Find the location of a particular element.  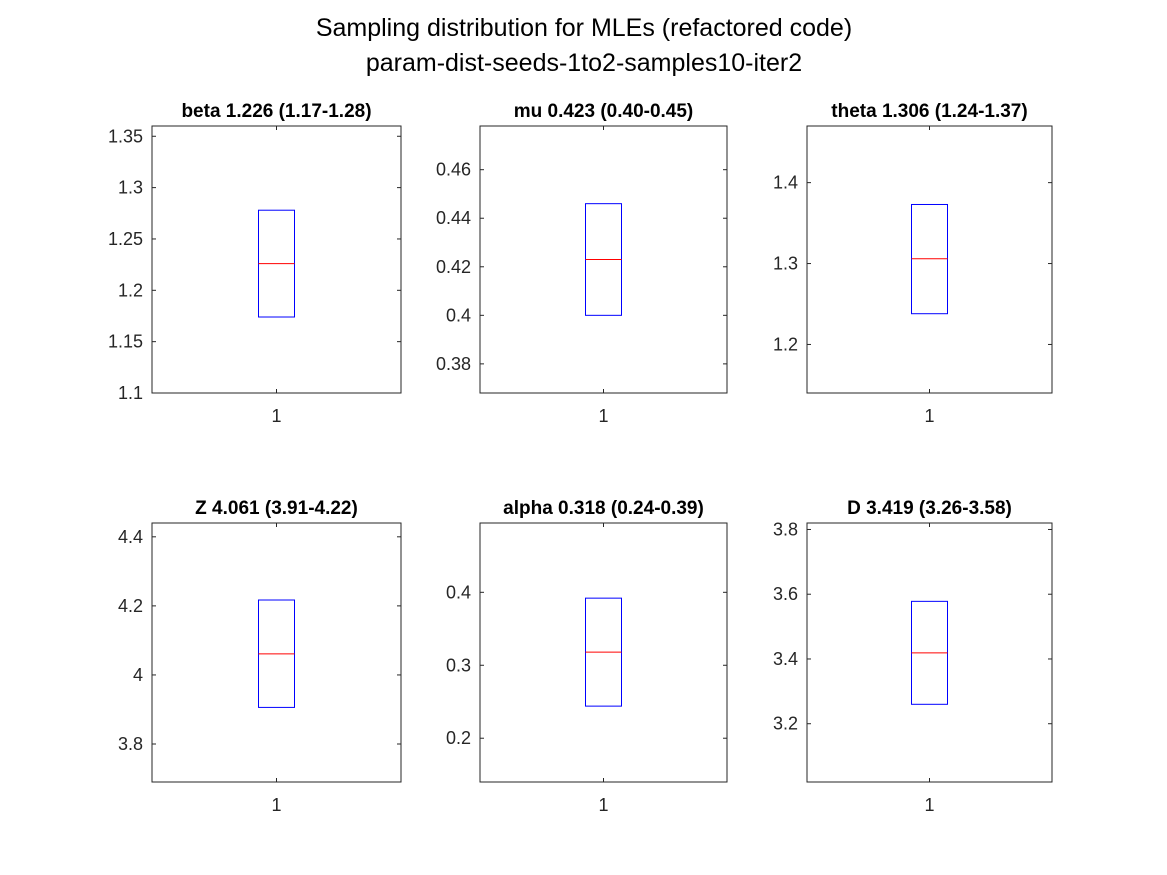

subplot-2: mu 0.423 (0.40-0.45) 0.38 0.4 0.42 0.44 0.46 1 is located at coordinates (582, 263).